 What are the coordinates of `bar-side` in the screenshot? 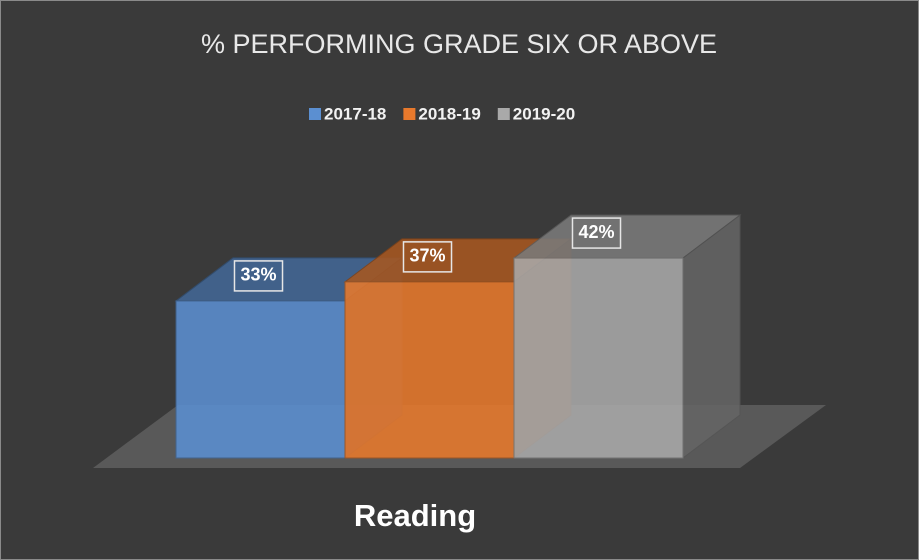 It's located at (711, 337).